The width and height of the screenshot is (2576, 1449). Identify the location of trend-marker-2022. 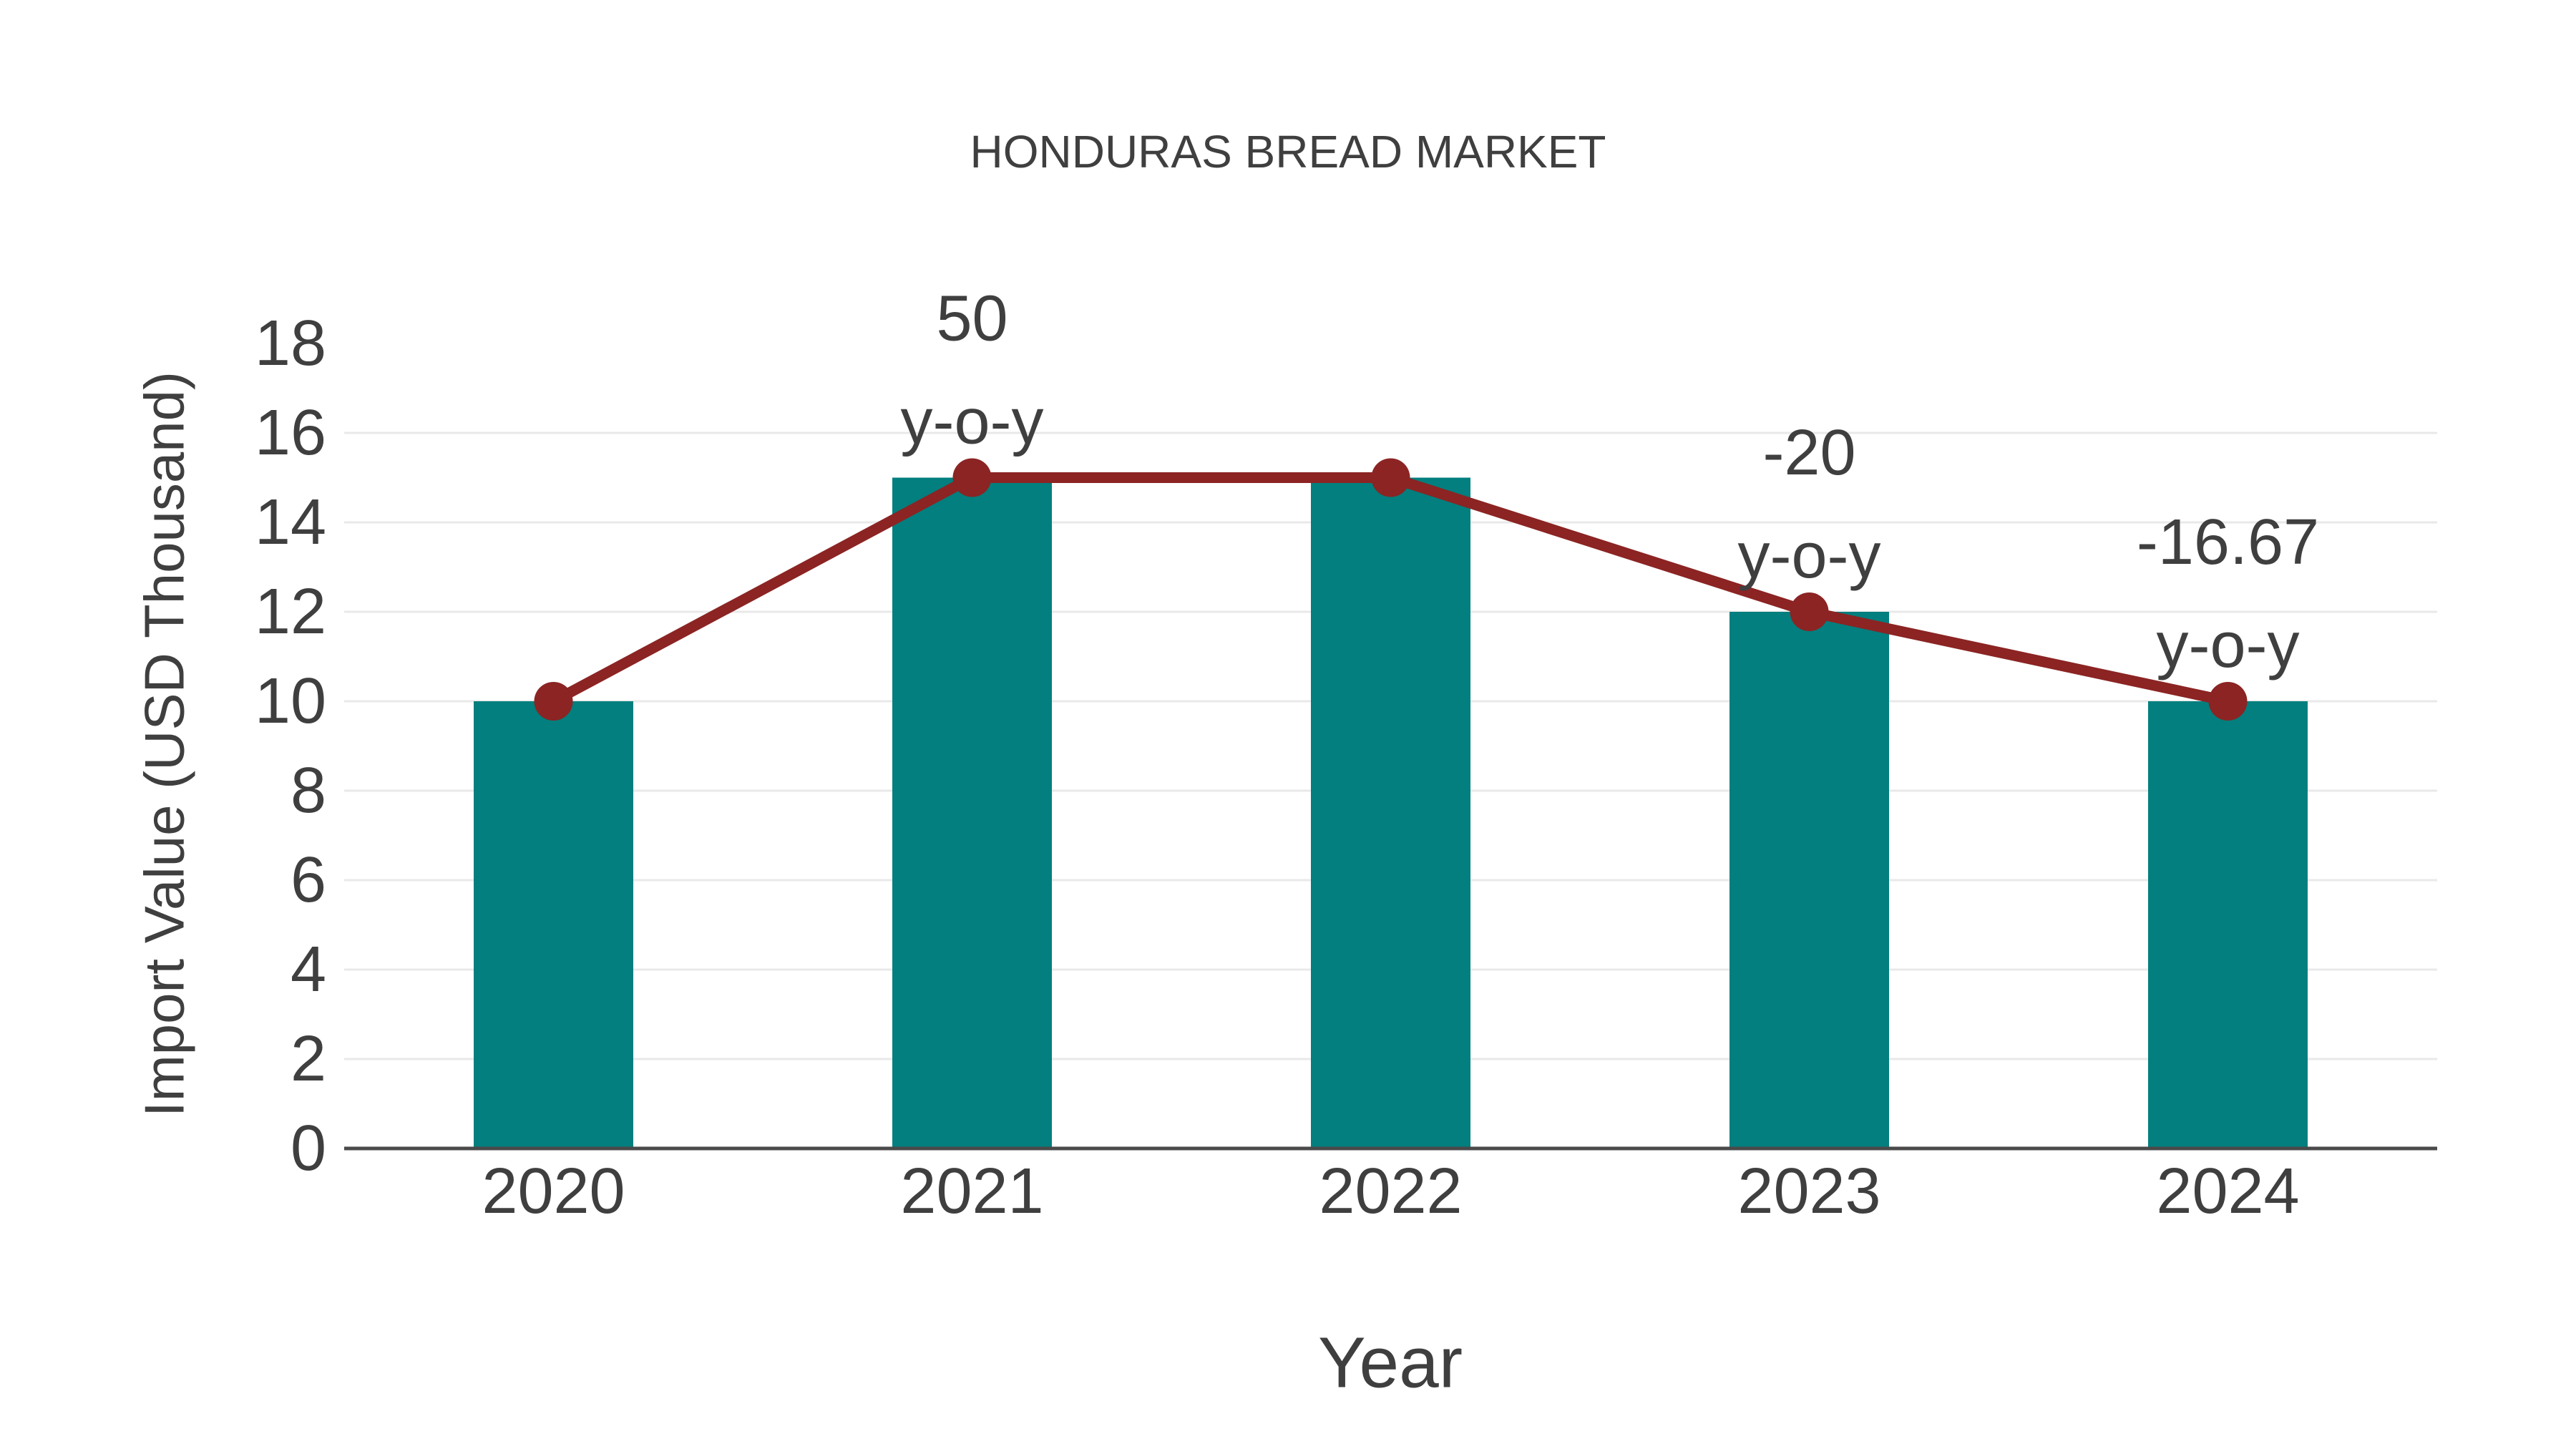
(1390, 478).